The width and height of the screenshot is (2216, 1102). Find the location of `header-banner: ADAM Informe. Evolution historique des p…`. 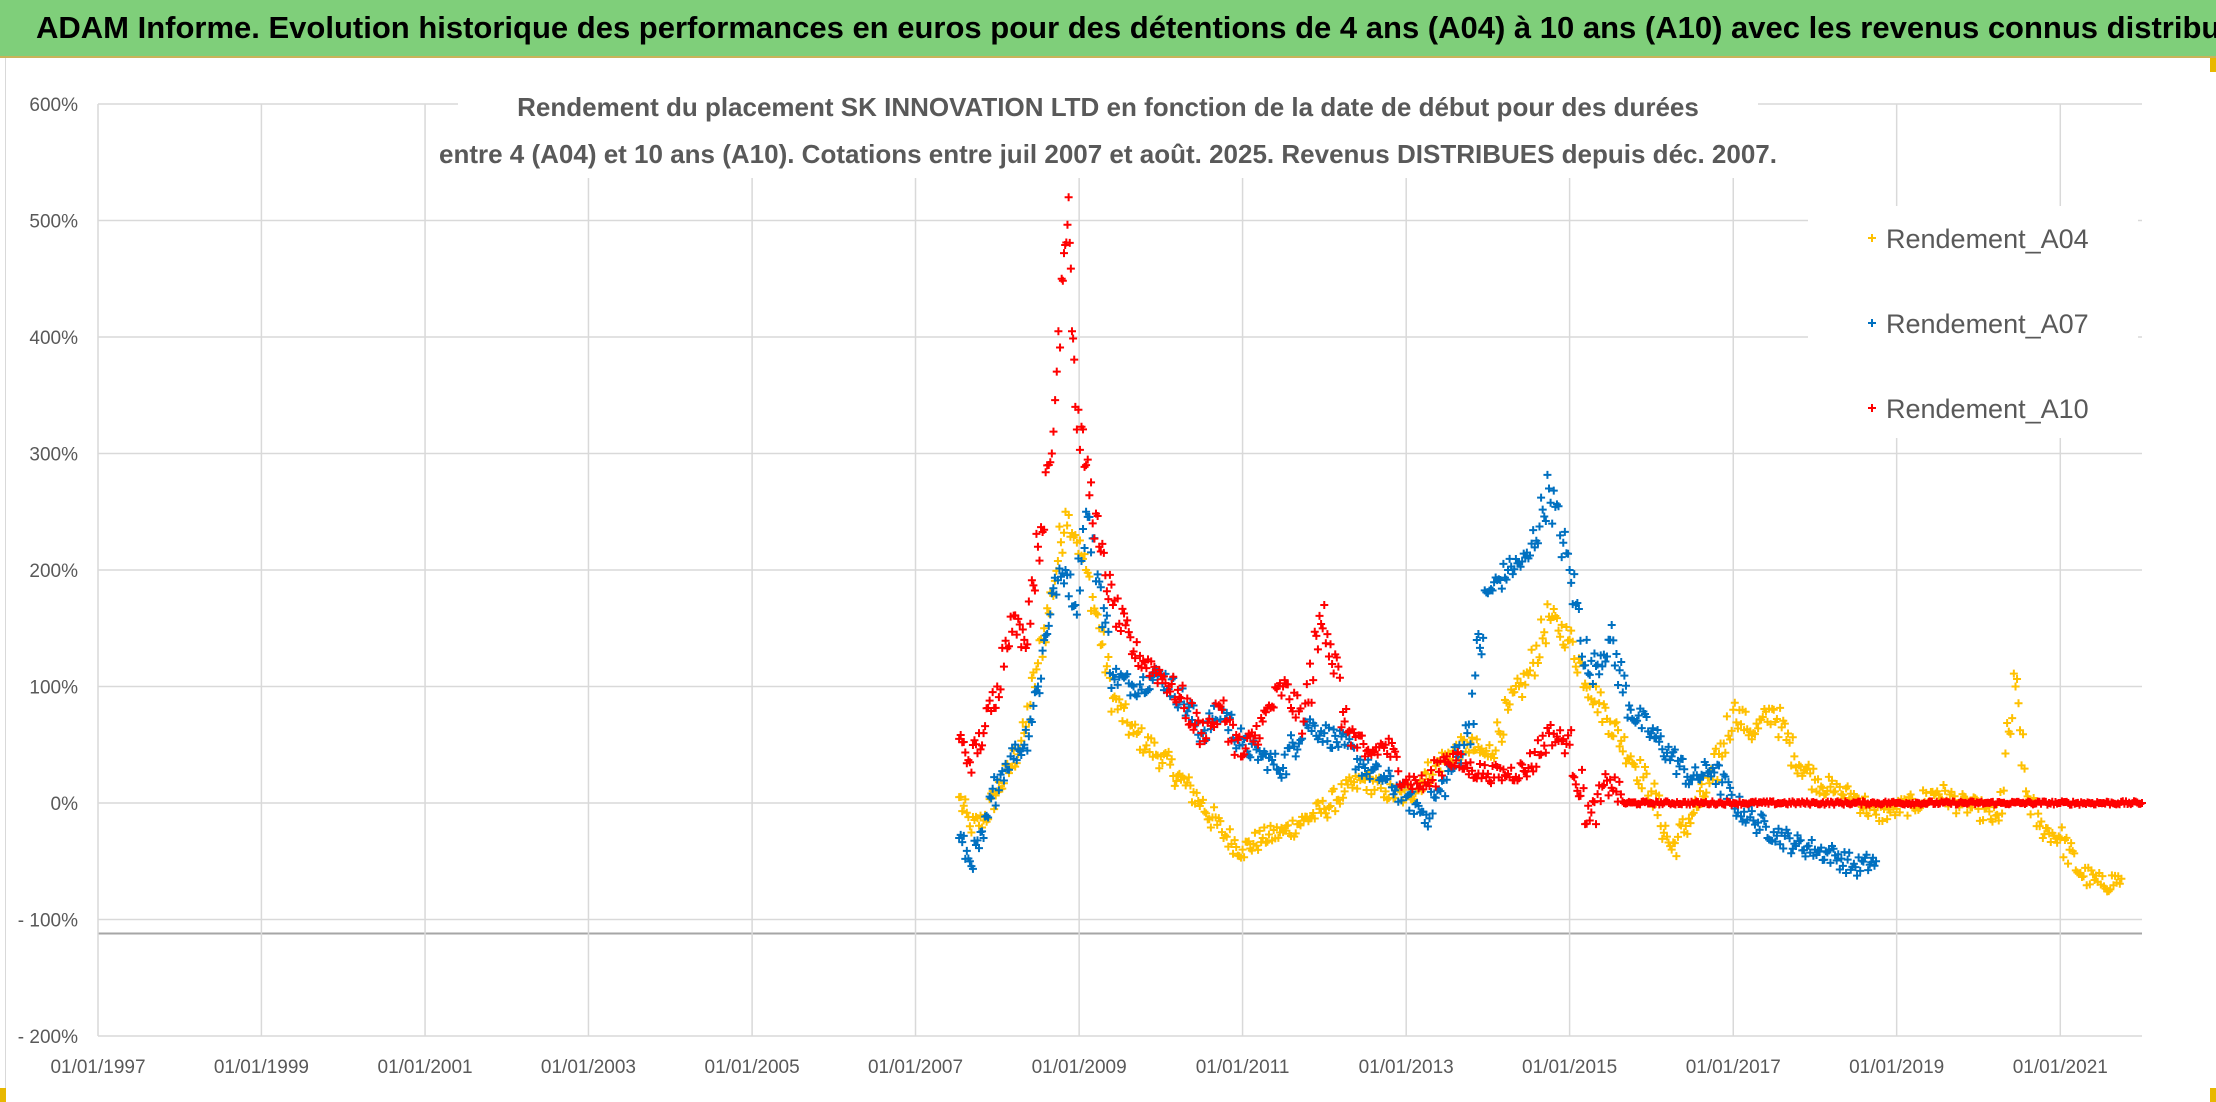

header-banner: ADAM Informe. Evolution historique des p… is located at coordinates (1108, 29).